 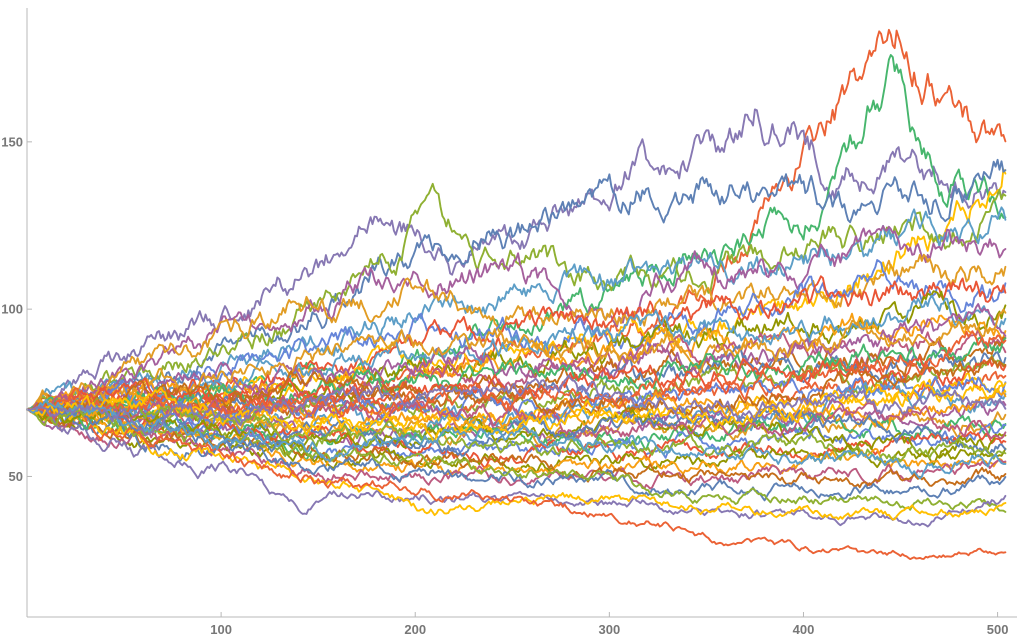 What do you see at coordinates (804, 629) in the screenshot?
I see `x-tick-label: 400` at bounding box center [804, 629].